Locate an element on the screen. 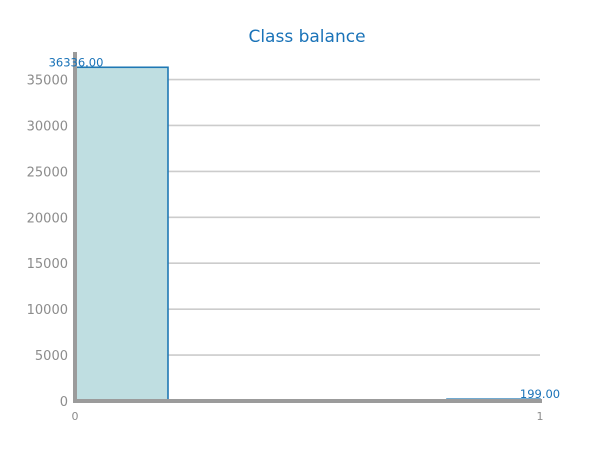 This screenshot has height=450, width=600. y-tick-label: 20000 is located at coordinates (47, 218).